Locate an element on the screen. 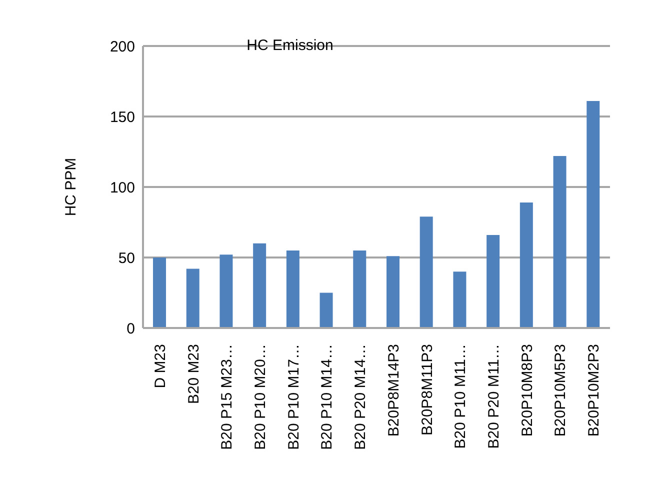 Image resolution: width=645 pixels, height=494 pixels. y-tick-label: 100 is located at coordinates (122, 187).